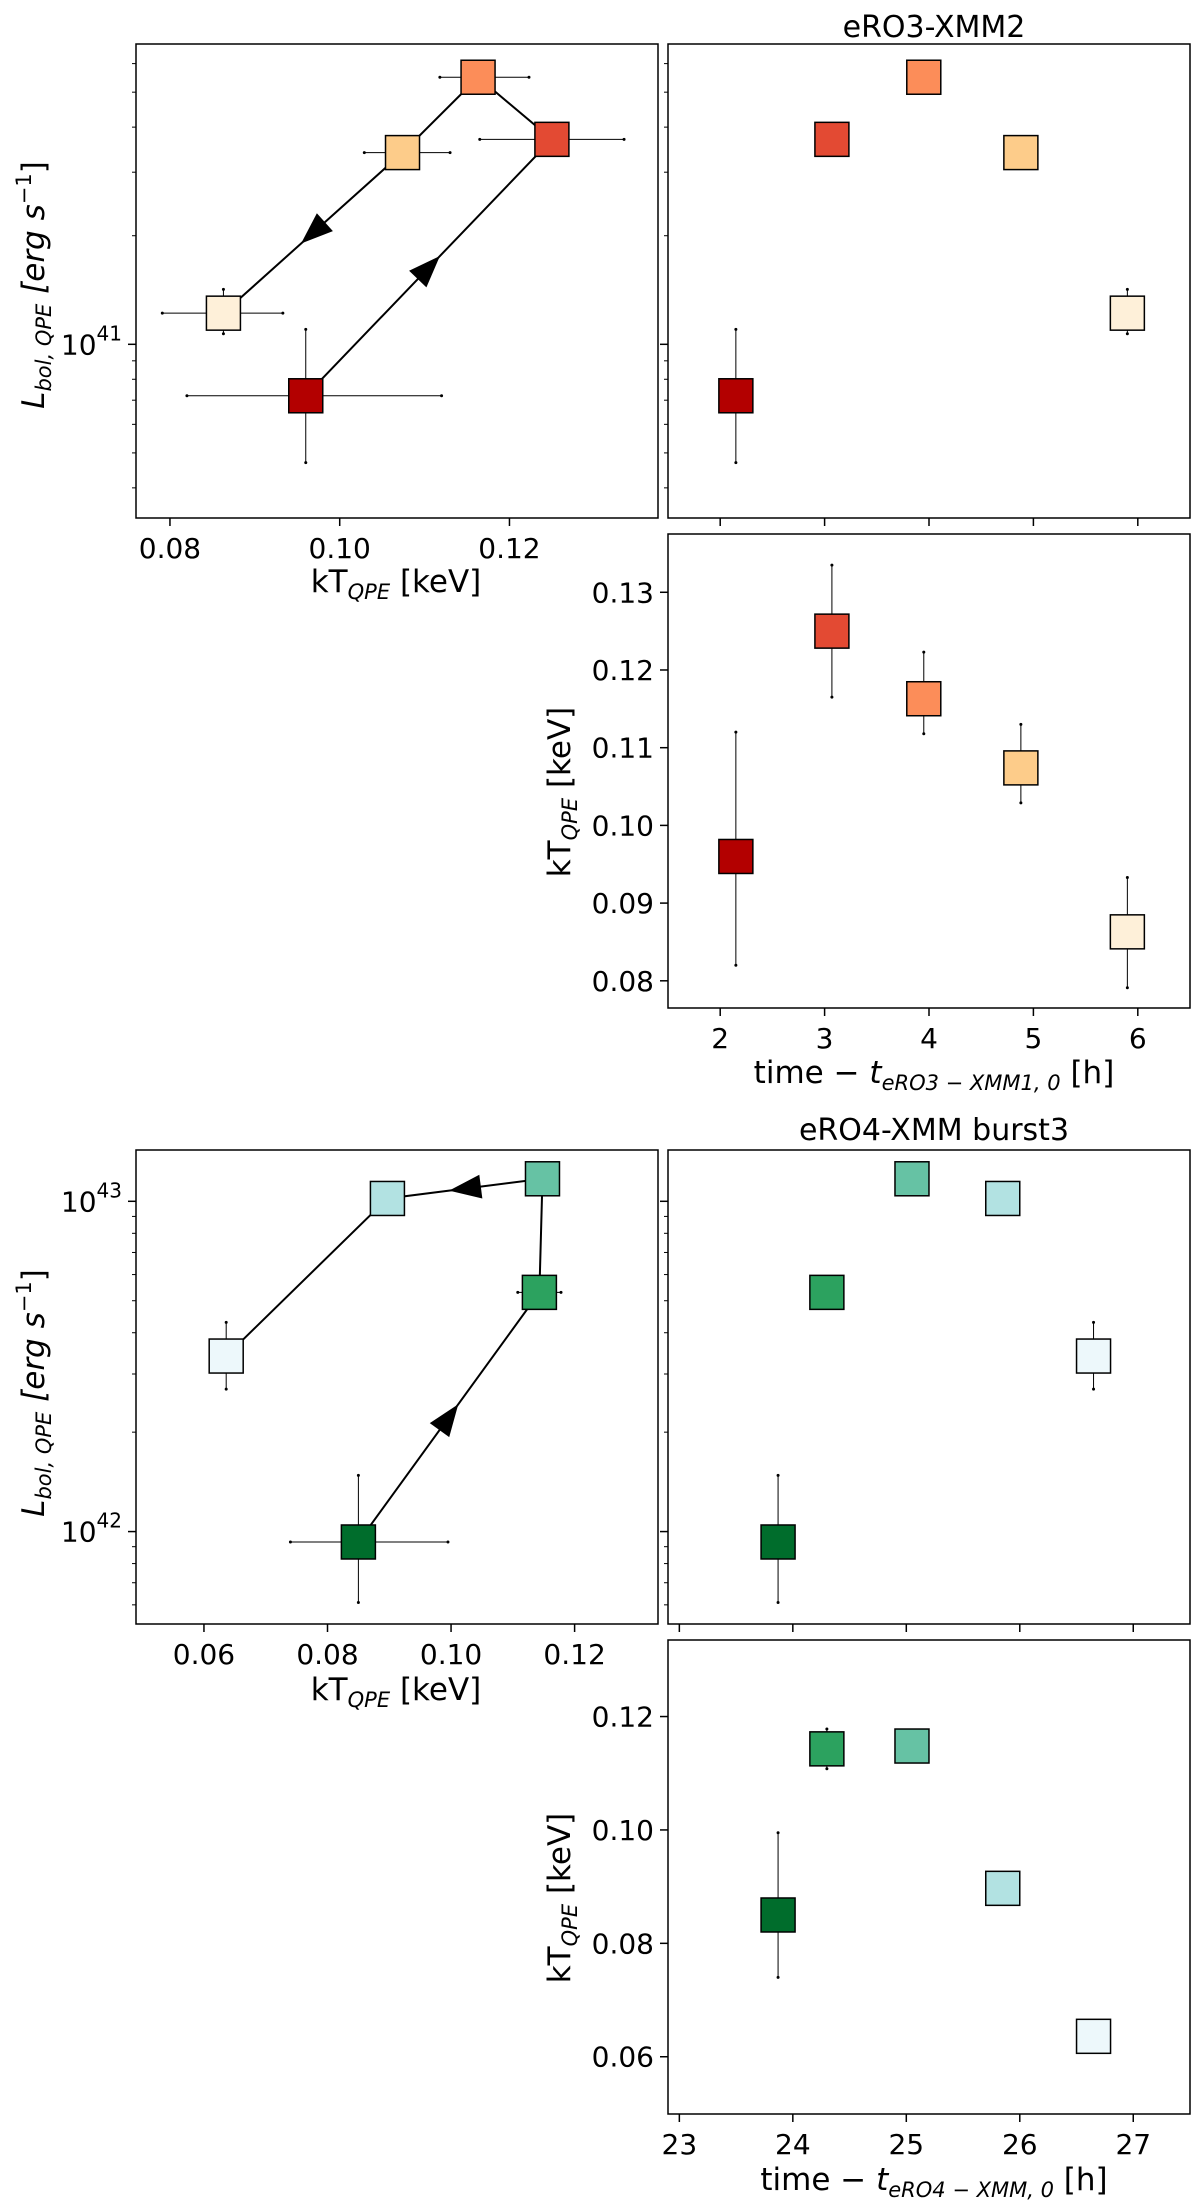 The width and height of the screenshot is (1200, 2206). Describe the element at coordinates (623, 825) in the screenshot. I see `y-tick-label: 0.10` at that location.